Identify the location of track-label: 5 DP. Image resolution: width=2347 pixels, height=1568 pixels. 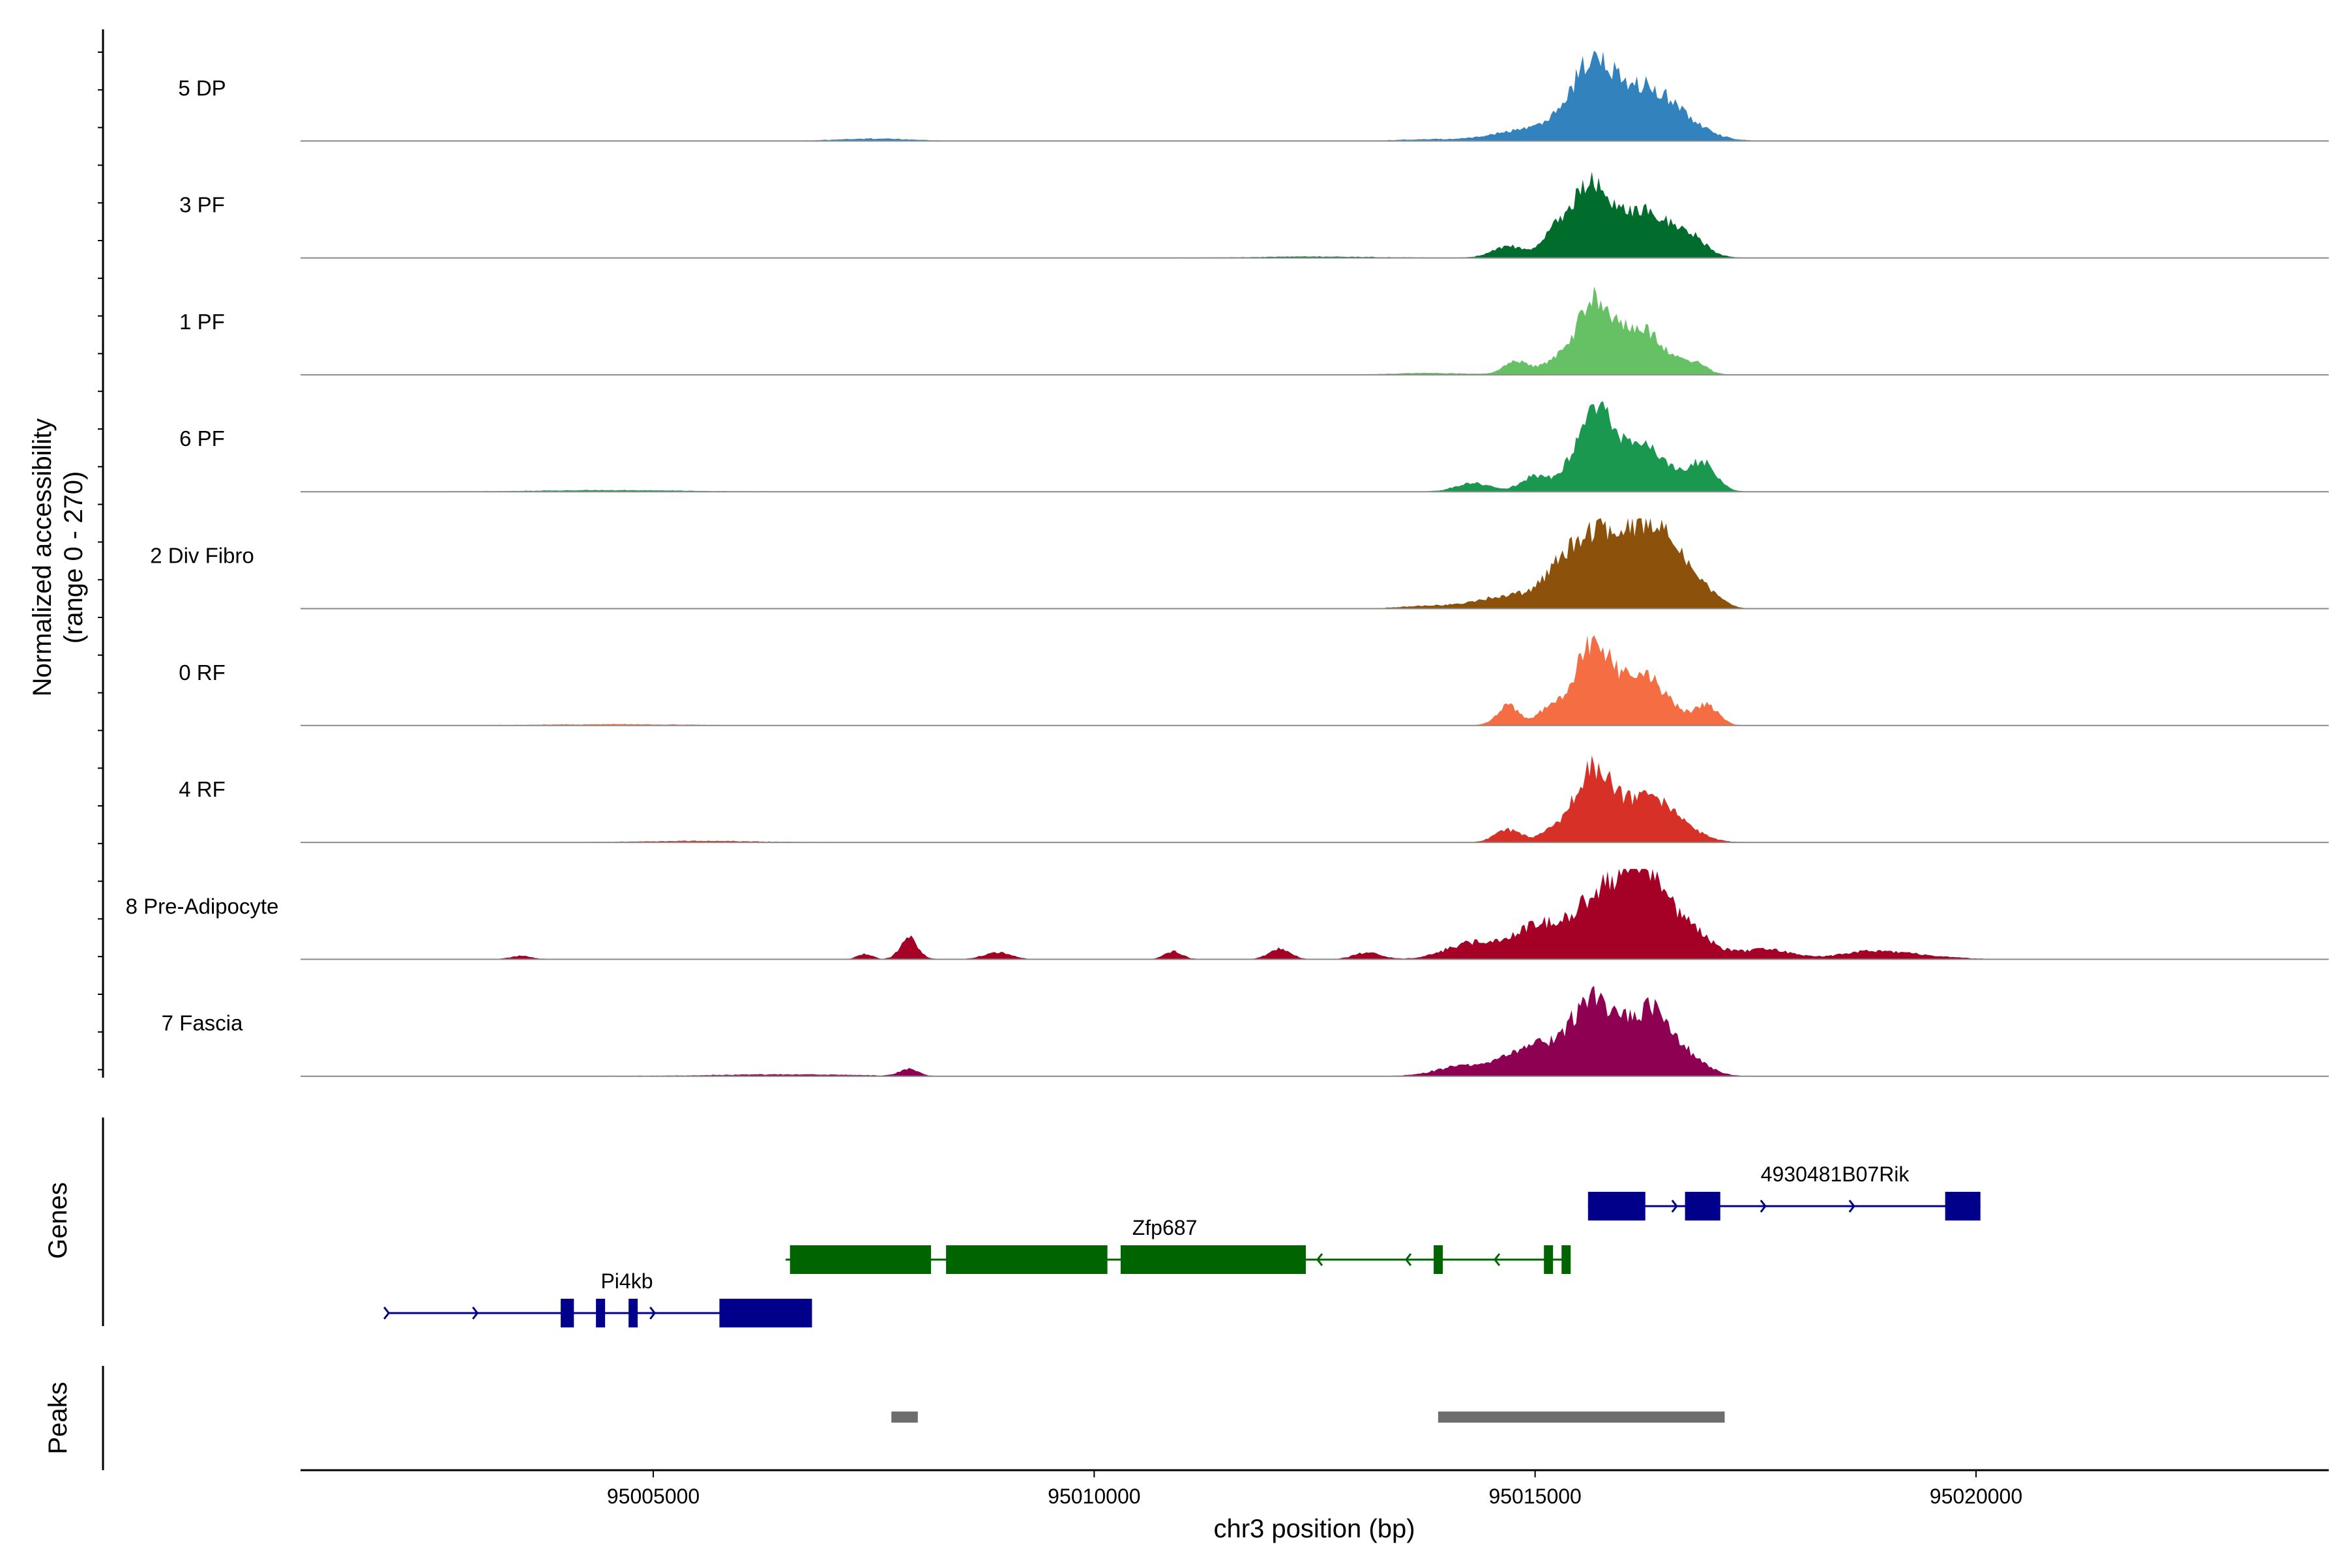
(202, 88).